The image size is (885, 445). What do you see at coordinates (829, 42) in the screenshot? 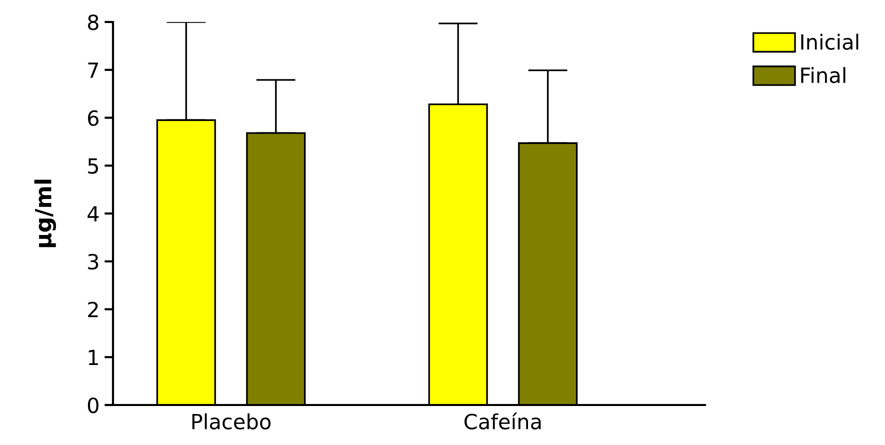
I see `legend-label: Inicial` at bounding box center [829, 42].